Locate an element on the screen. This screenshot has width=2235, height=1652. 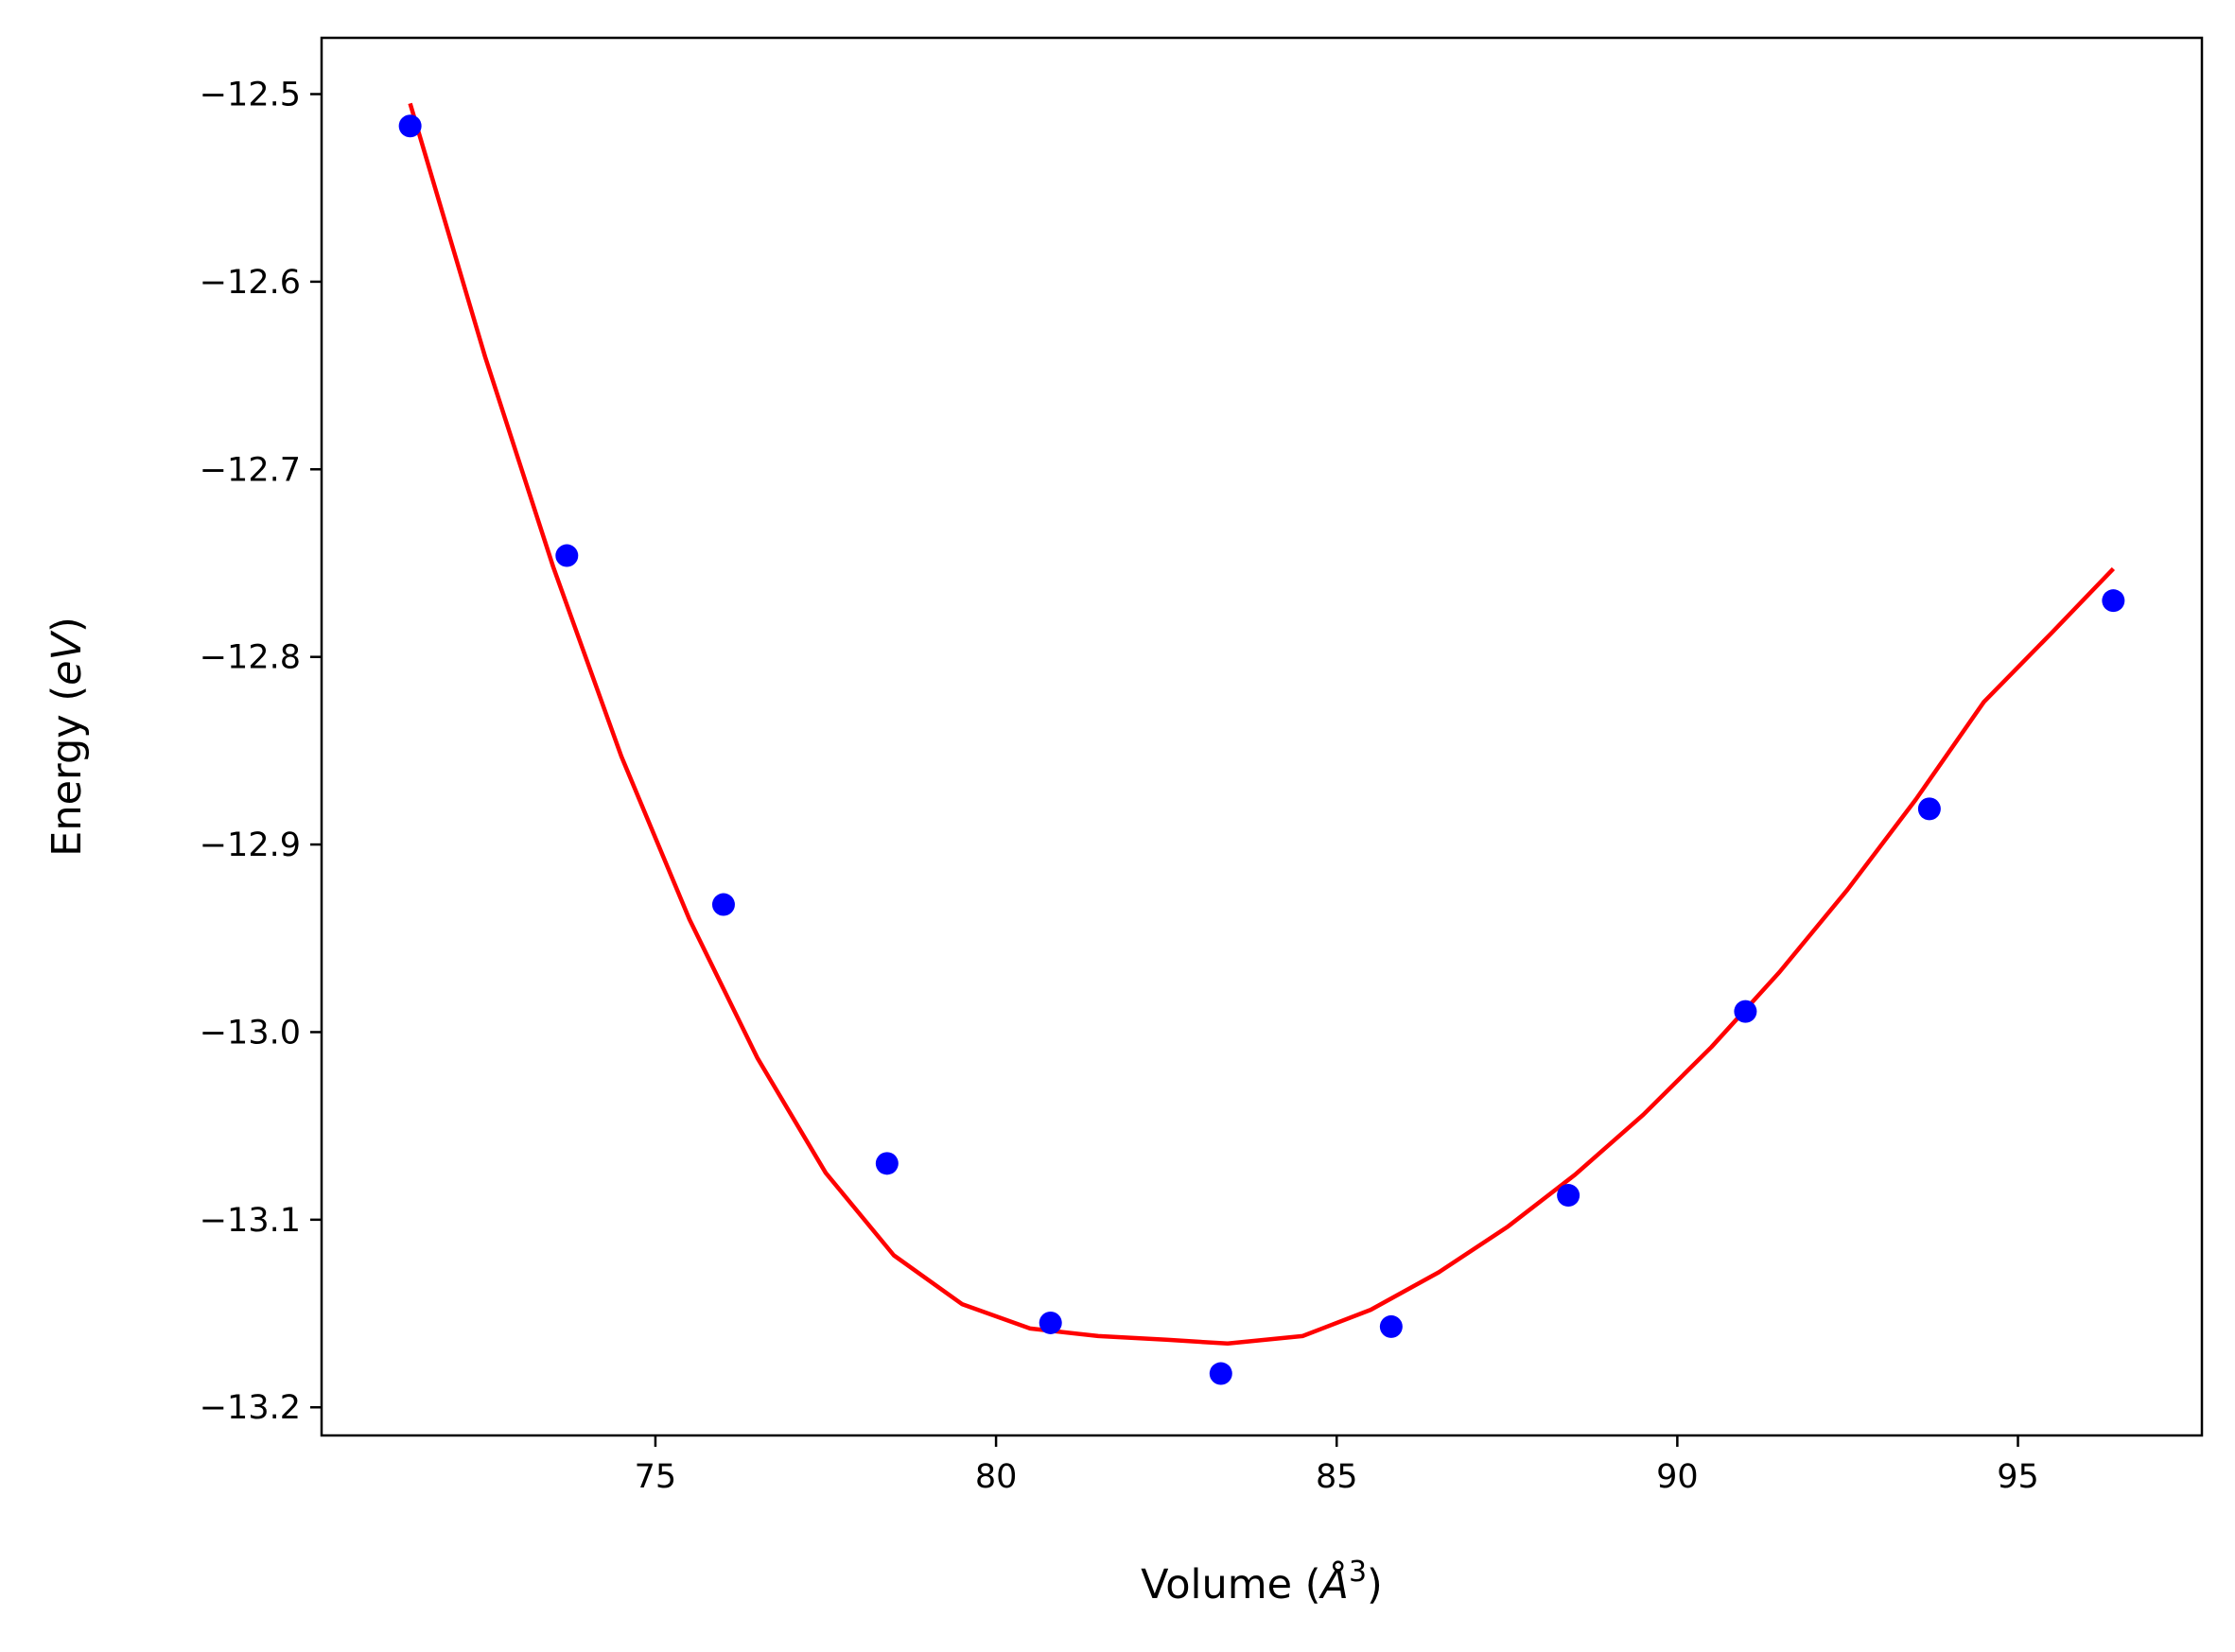
y-tick-label: −12.9 is located at coordinates (250, 845).